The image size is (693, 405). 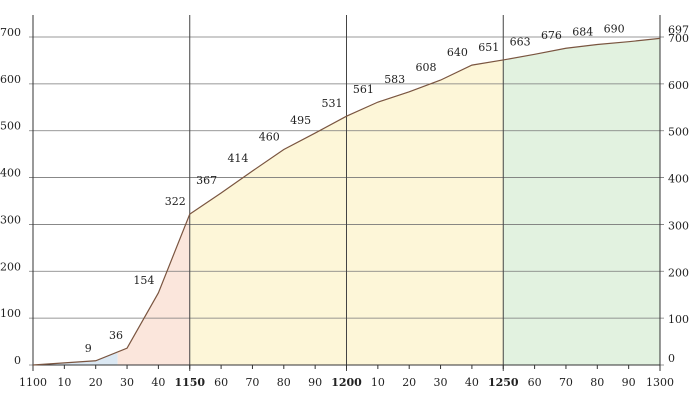 What do you see at coordinates (503, 382) in the screenshot?
I see `x-tick-label: 1250` at bounding box center [503, 382].